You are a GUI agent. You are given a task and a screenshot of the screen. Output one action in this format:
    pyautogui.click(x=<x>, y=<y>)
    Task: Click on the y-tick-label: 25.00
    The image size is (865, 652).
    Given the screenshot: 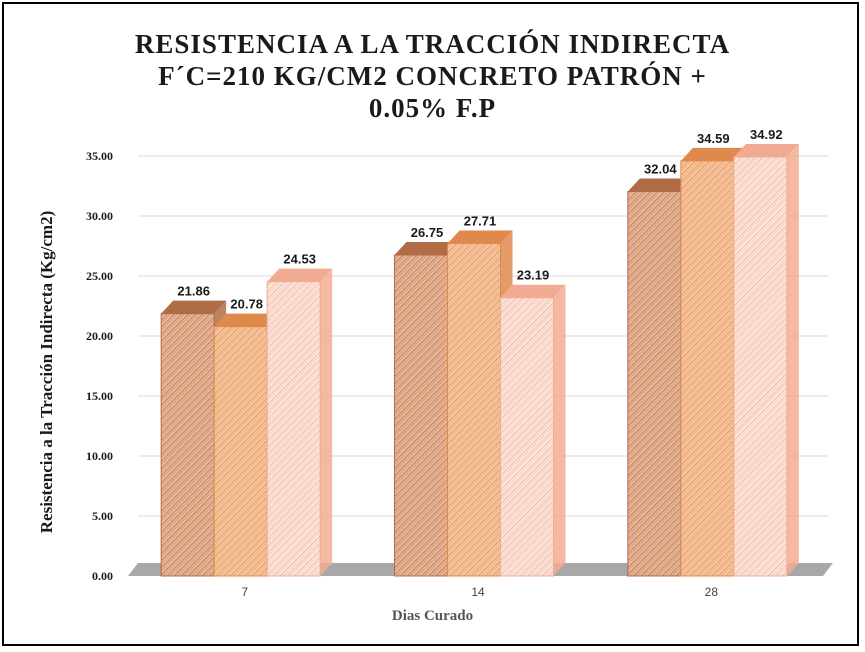 What is the action you would take?
    pyautogui.click(x=99, y=276)
    